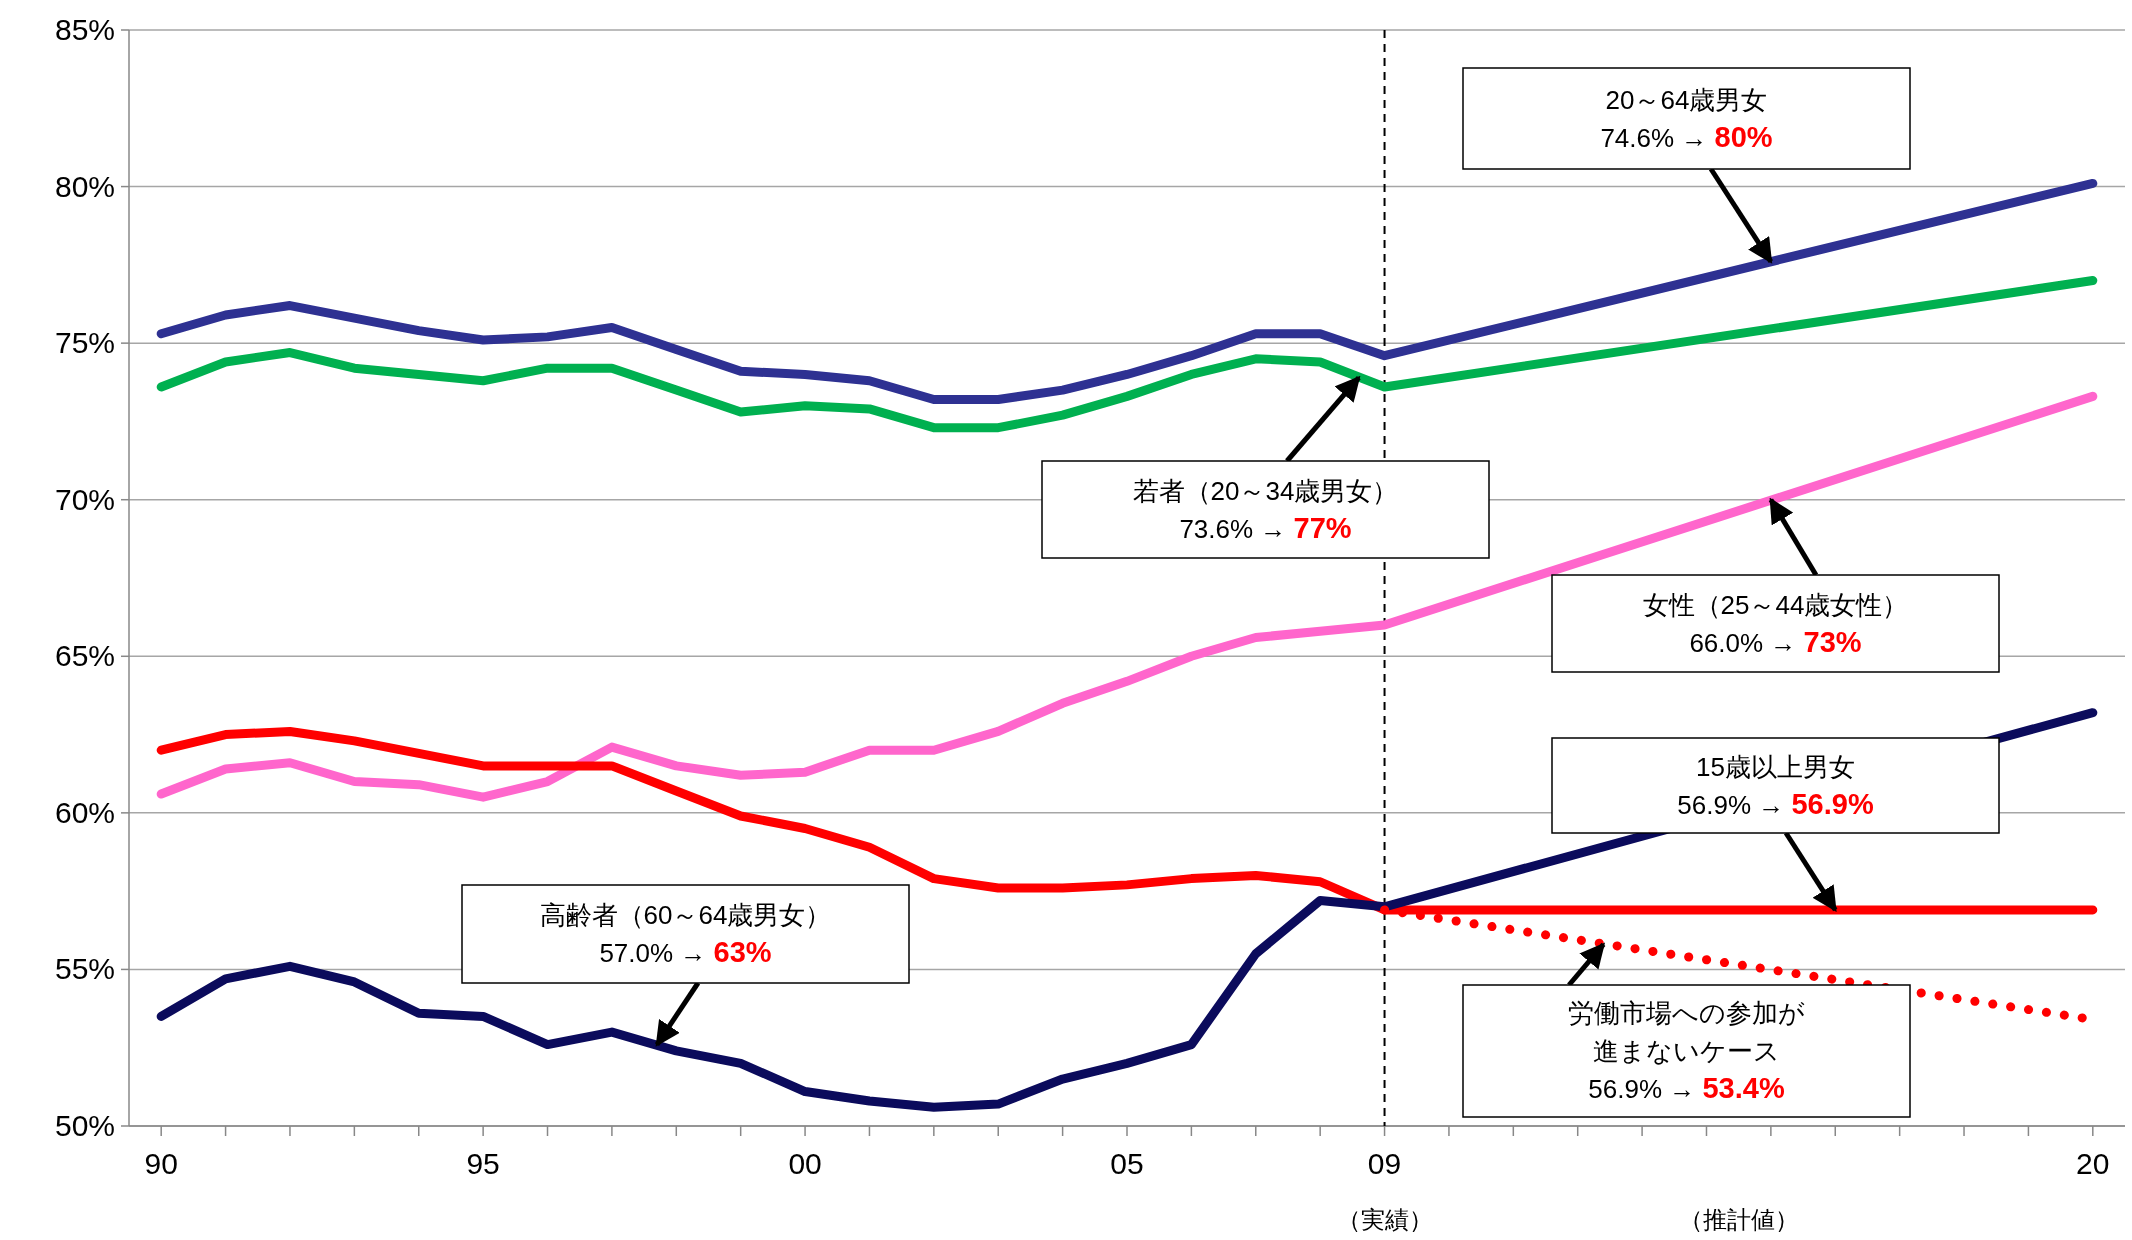  I want to click on y-tick-label: 65%, so click(84, 656).